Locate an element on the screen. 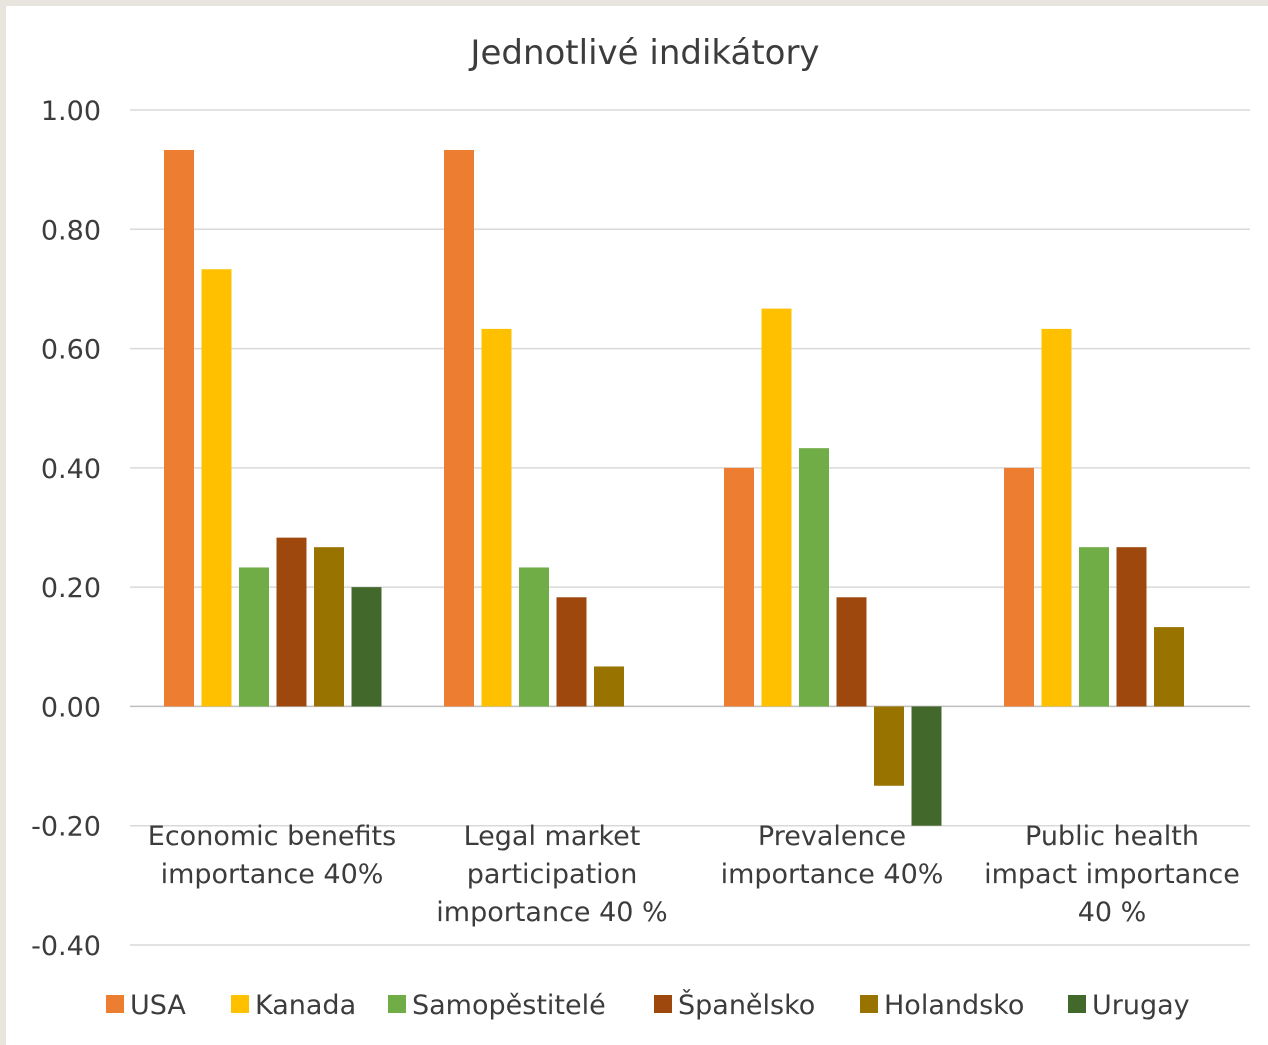 The width and height of the screenshot is (1268, 1045). legend-label: Holandsko is located at coordinates (954, 1005).